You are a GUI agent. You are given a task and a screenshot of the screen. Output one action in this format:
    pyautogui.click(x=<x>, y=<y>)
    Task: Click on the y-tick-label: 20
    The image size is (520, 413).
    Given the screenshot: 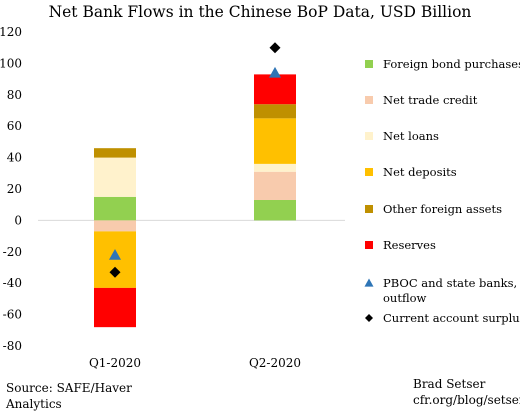 What is the action you would take?
    pyautogui.click(x=14, y=189)
    